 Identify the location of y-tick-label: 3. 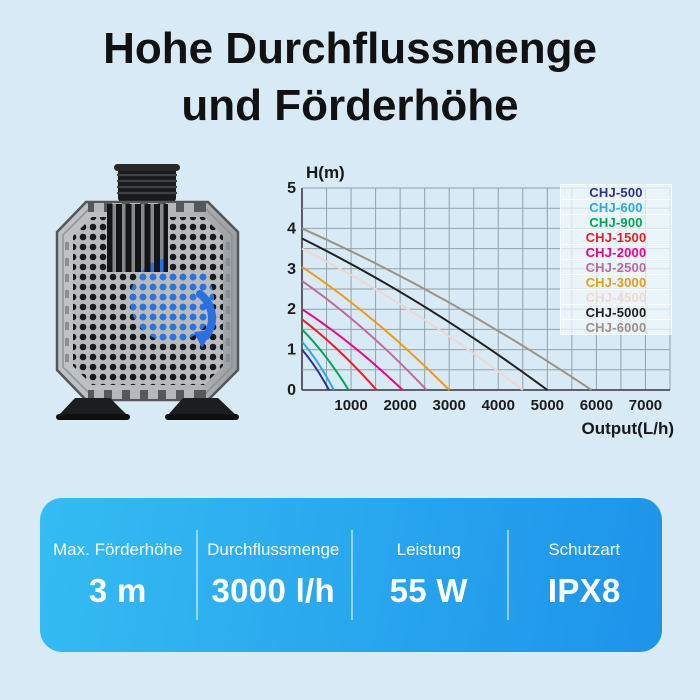
(291, 269).